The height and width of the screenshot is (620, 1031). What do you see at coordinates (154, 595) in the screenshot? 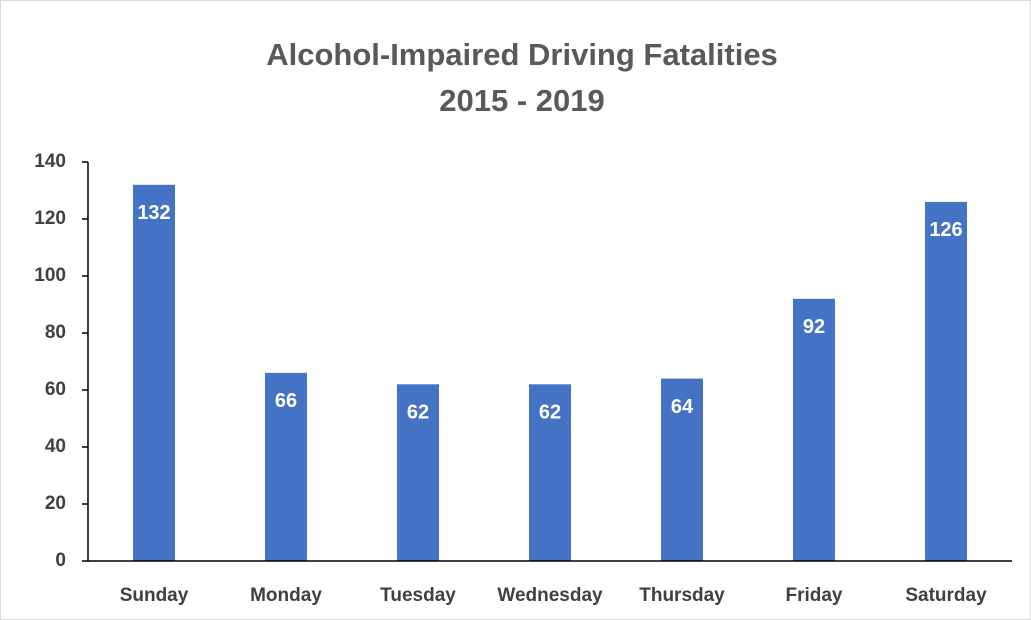
I see `x-tick-label: Sunday` at bounding box center [154, 595].